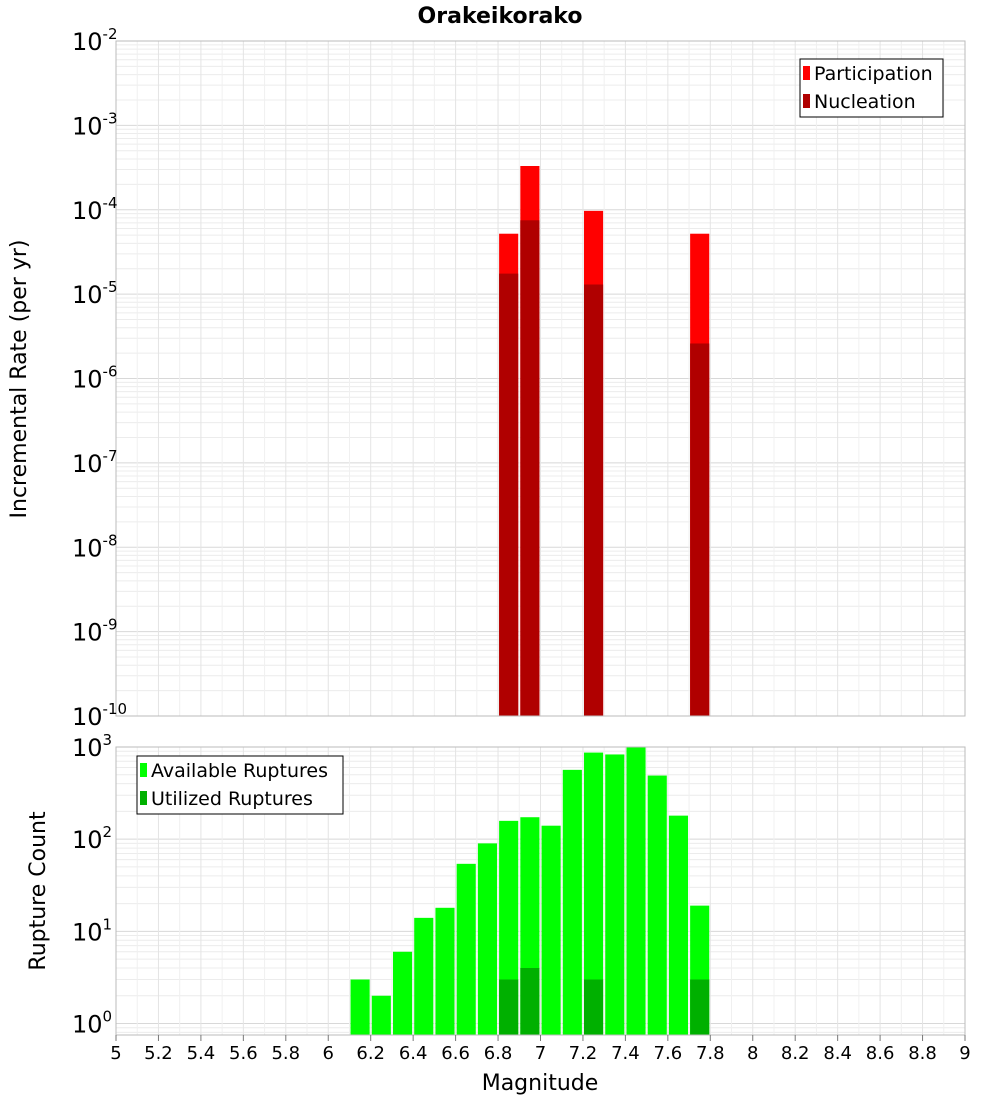 The width and height of the screenshot is (1000, 1100). Describe the element at coordinates (95, 124) in the screenshot. I see `top-y-tick-label: 10⁻³` at that location.